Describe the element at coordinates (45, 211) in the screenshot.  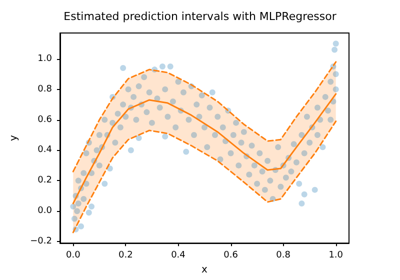
I see `y-tick-label: 0.0` at that location.